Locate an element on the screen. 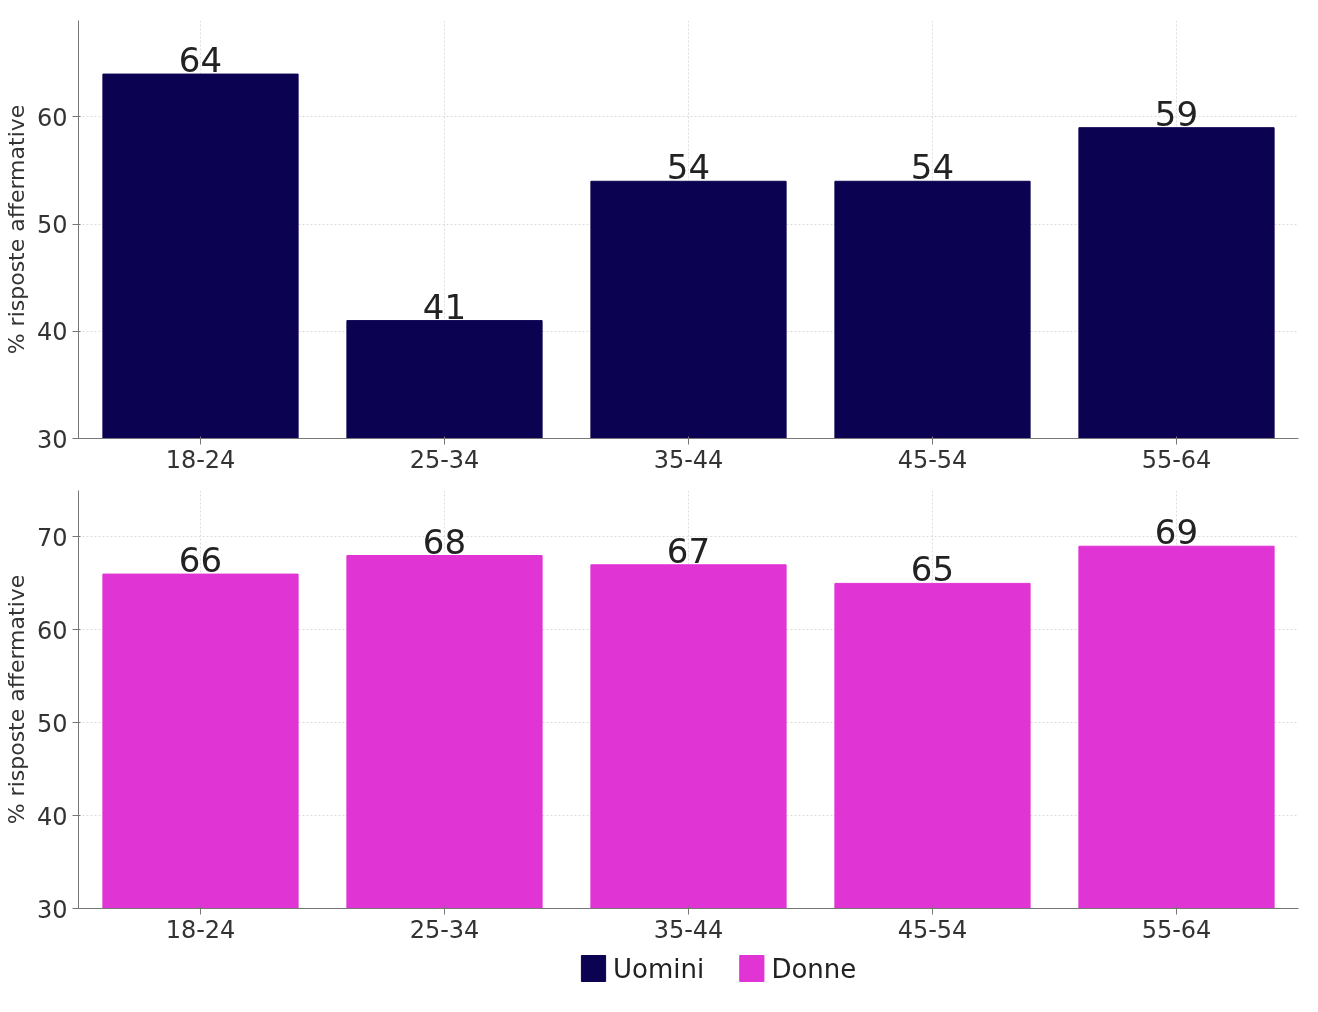 This screenshot has height=1012, width=1318. legend-label: Donne is located at coordinates (814, 968).